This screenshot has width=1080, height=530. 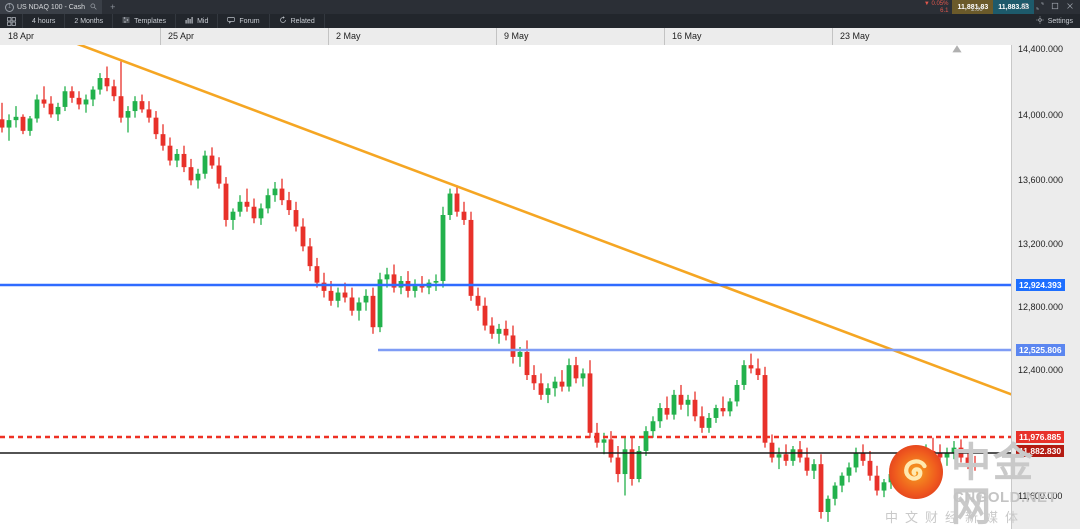 What do you see at coordinates (1041, 49) in the screenshot?
I see `price-axis-label: 14,400.000` at bounding box center [1041, 49].